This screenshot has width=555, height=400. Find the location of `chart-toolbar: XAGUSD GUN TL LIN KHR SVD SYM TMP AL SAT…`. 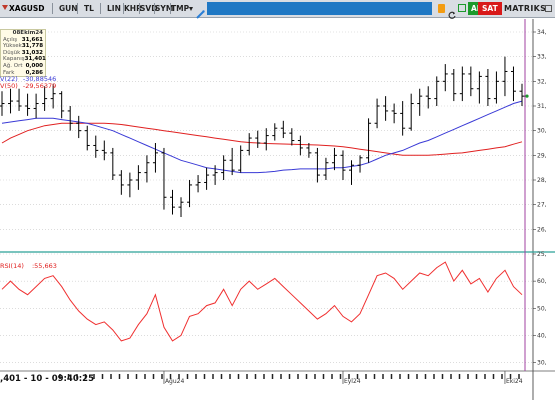

chart-toolbar: XAGUSD GUN TL LIN KHR SVD SYM TMP AL SAT… is located at coordinates (277, 9).